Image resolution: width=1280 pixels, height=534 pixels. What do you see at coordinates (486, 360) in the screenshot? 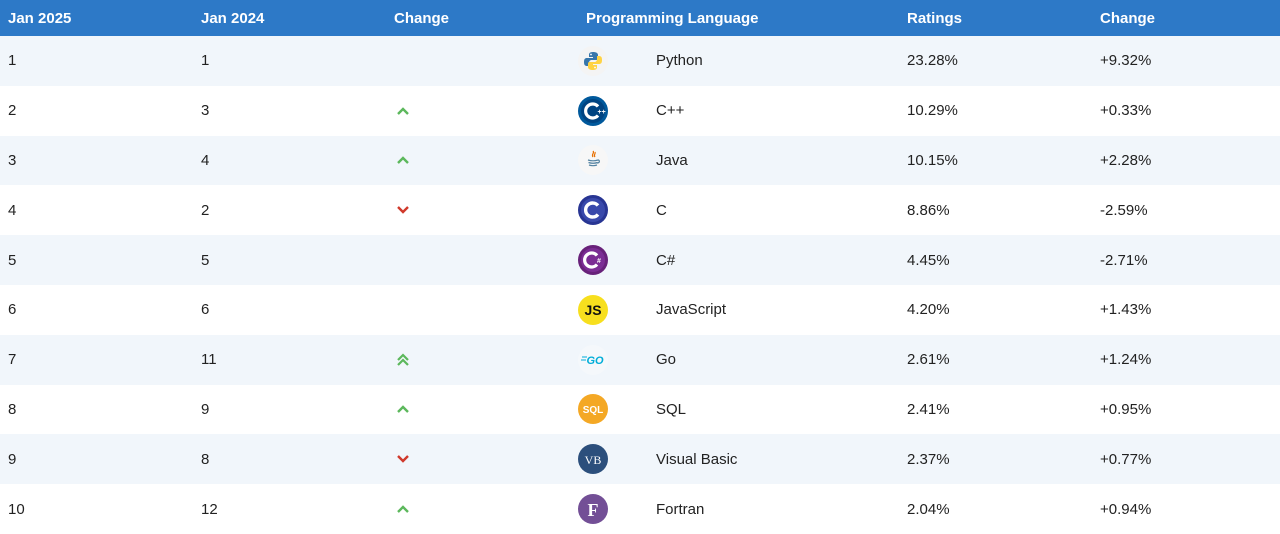
I see `double-arrow-up-icon` at bounding box center [486, 360].